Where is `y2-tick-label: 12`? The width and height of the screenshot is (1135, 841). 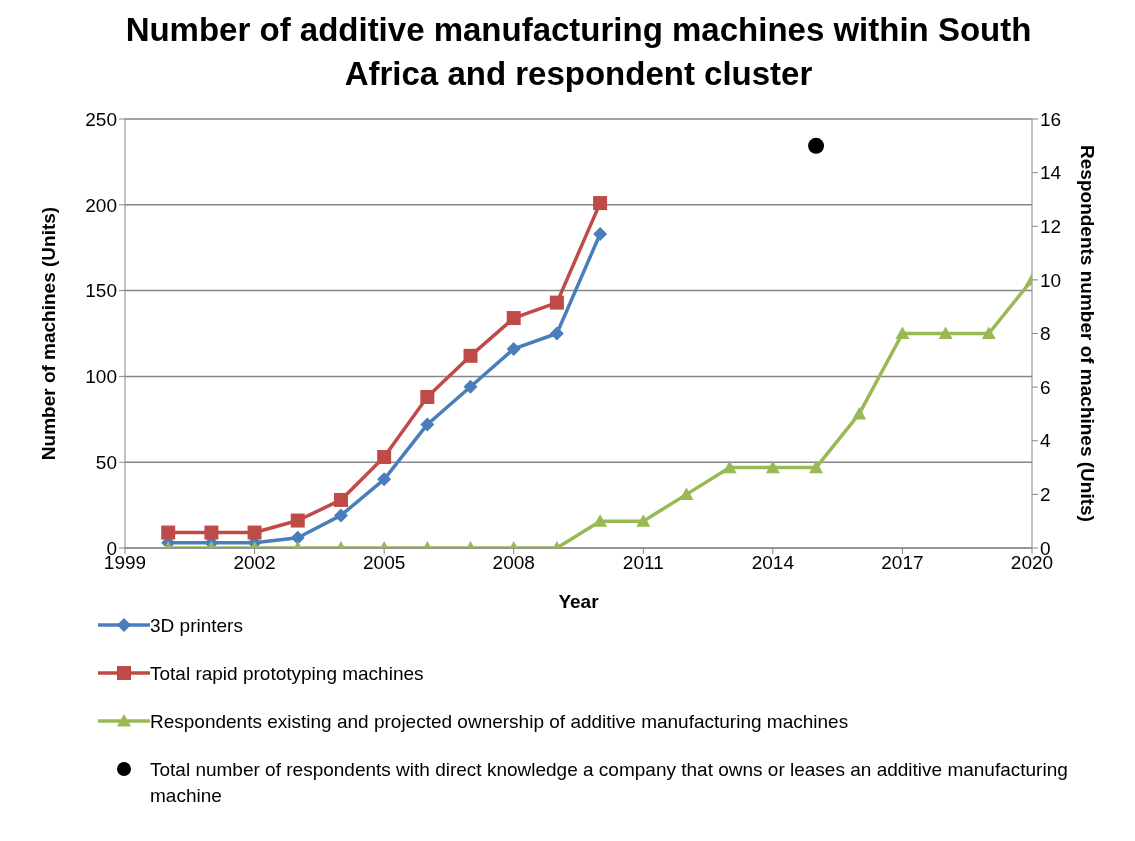
y2-tick-label: 12 is located at coordinates (1051, 226).